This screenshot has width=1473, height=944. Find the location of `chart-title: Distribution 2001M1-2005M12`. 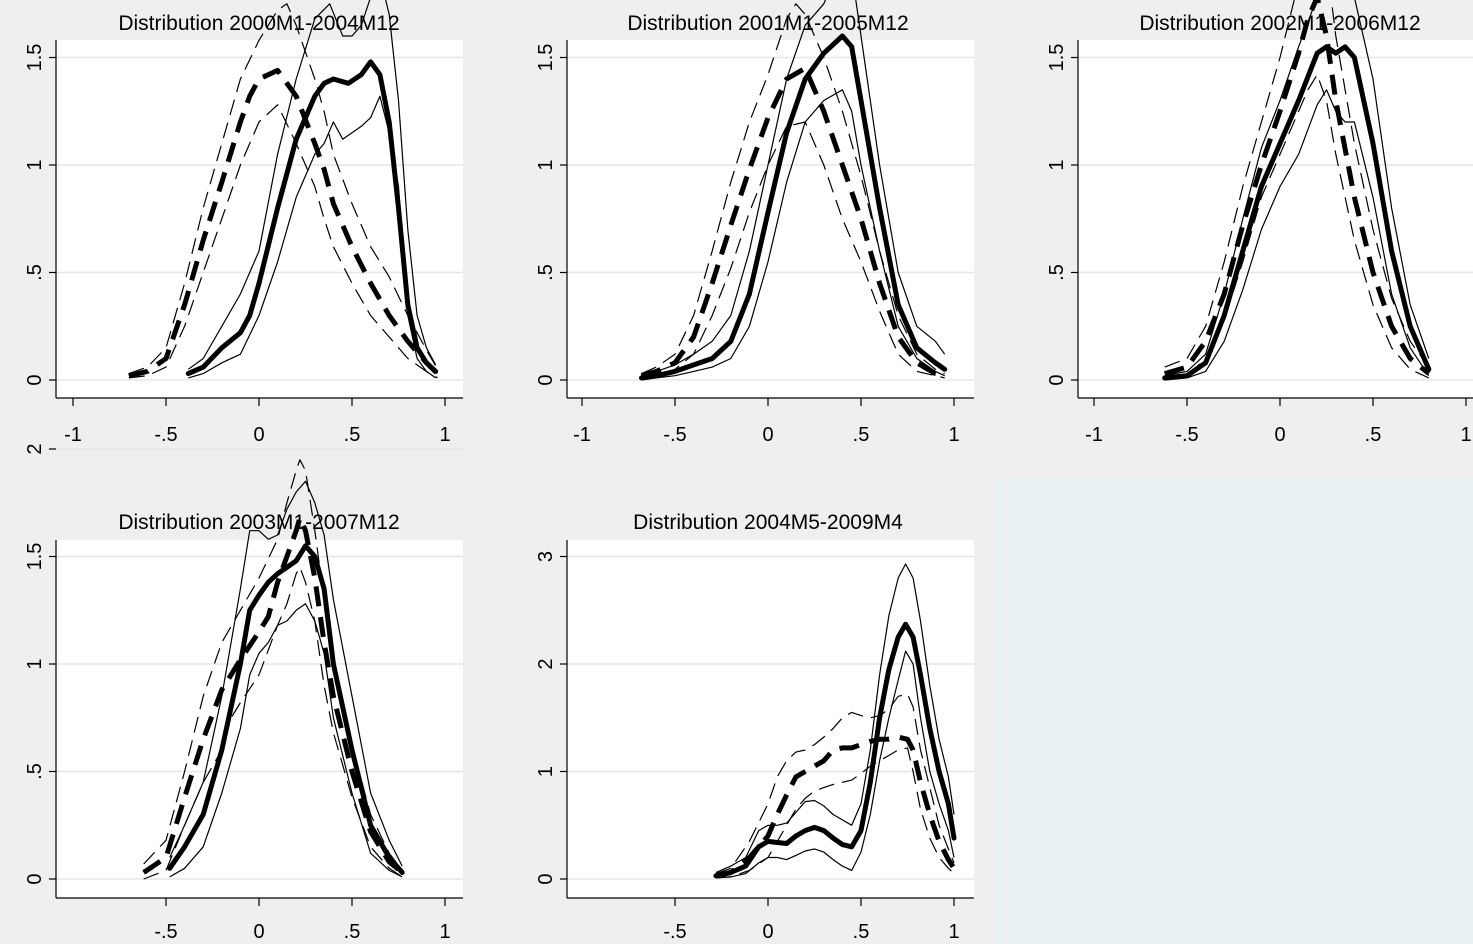

chart-title: Distribution 2001M1-2005M12 is located at coordinates (767, 23).